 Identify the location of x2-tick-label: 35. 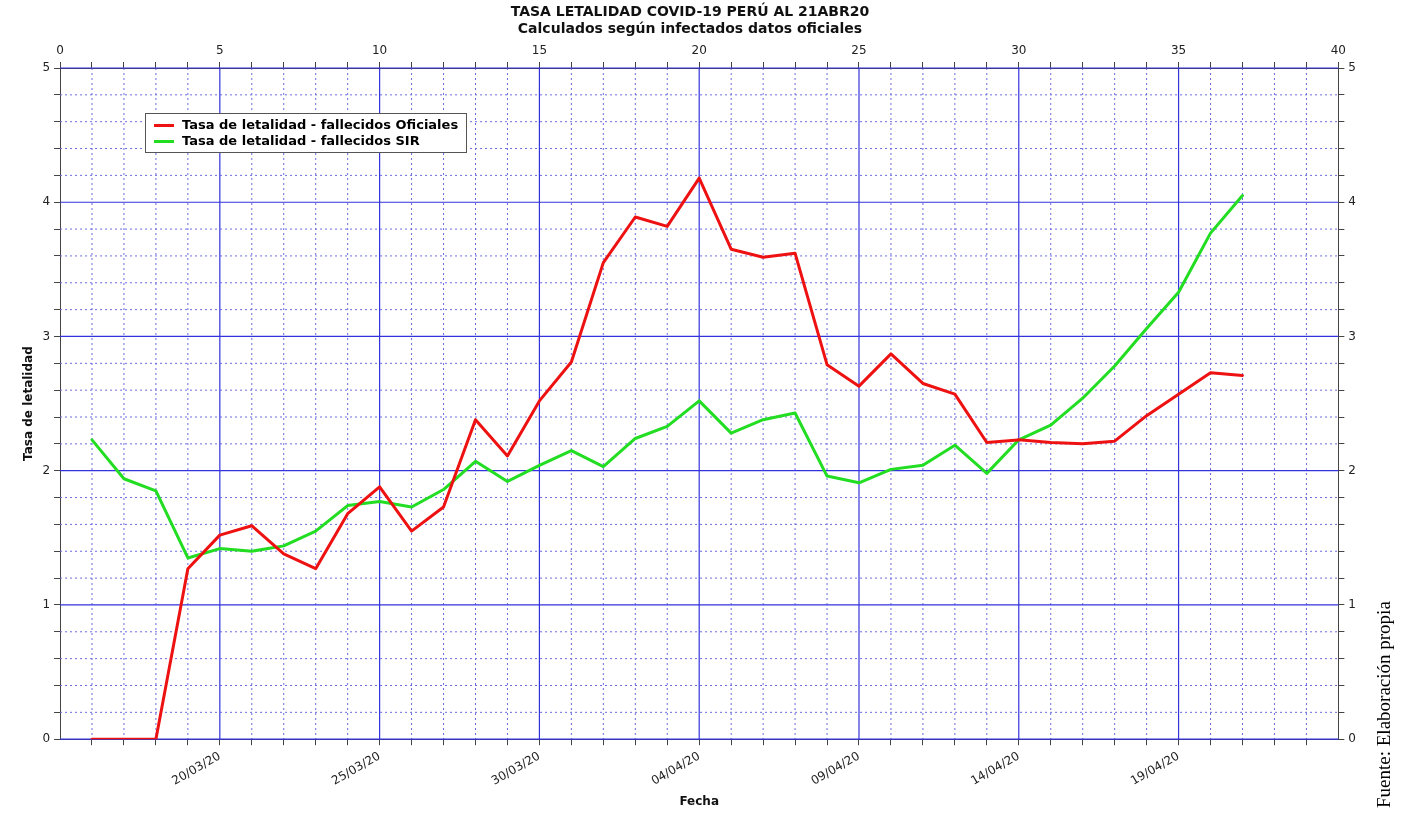
(1178, 49).